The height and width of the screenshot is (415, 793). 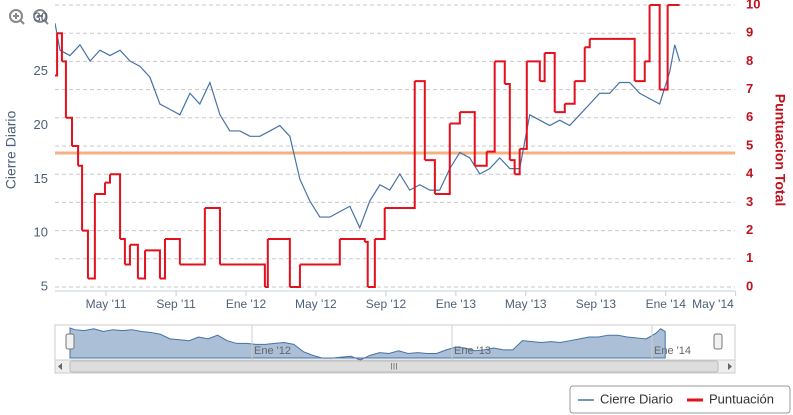 I want to click on y2-tick-label: 7, so click(x=749, y=88).